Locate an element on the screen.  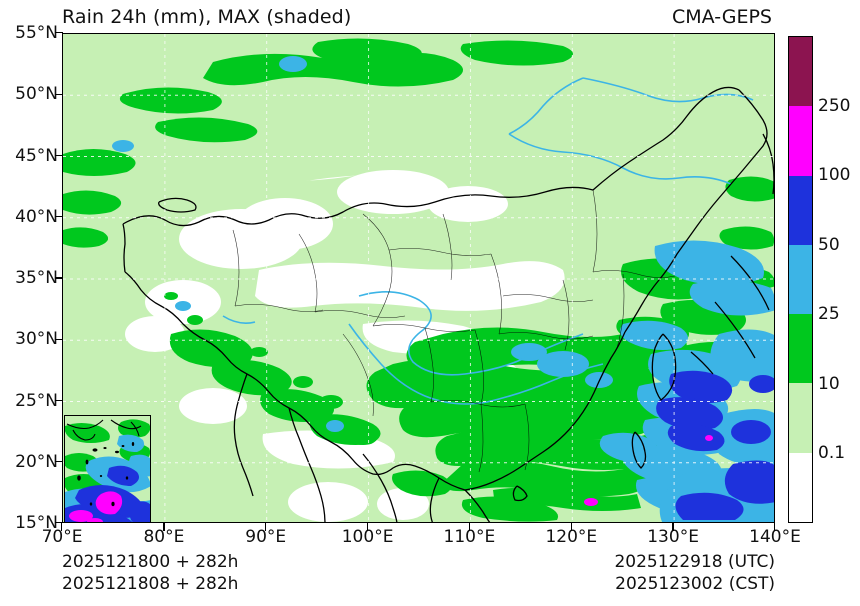
footer-init-time-utc: 2025121800 + 282h is located at coordinates (150, 562).